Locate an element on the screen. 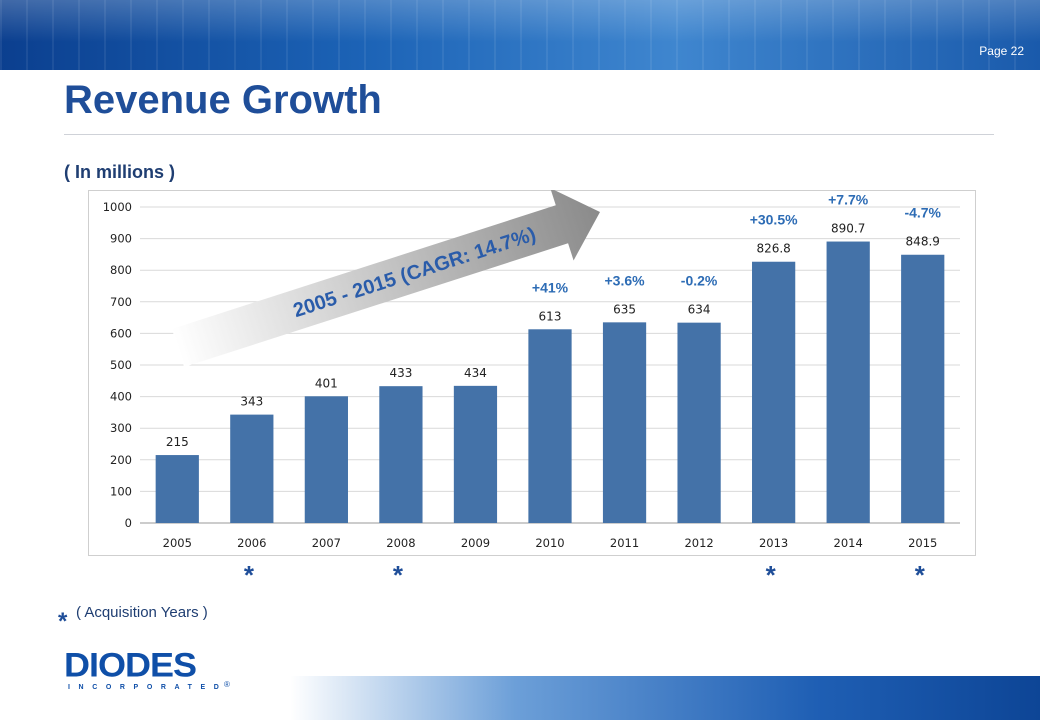  x-tick-label: 2005 is located at coordinates (177, 543).